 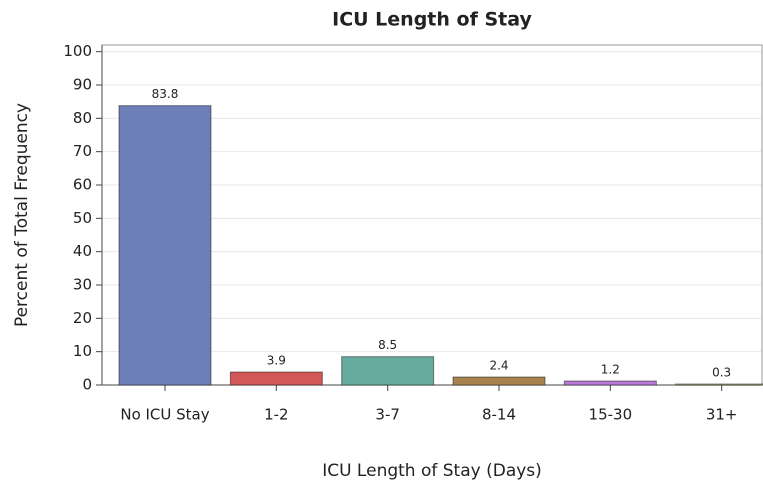 What do you see at coordinates (610, 370) in the screenshot?
I see `value-label: 1.2` at bounding box center [610, 370].